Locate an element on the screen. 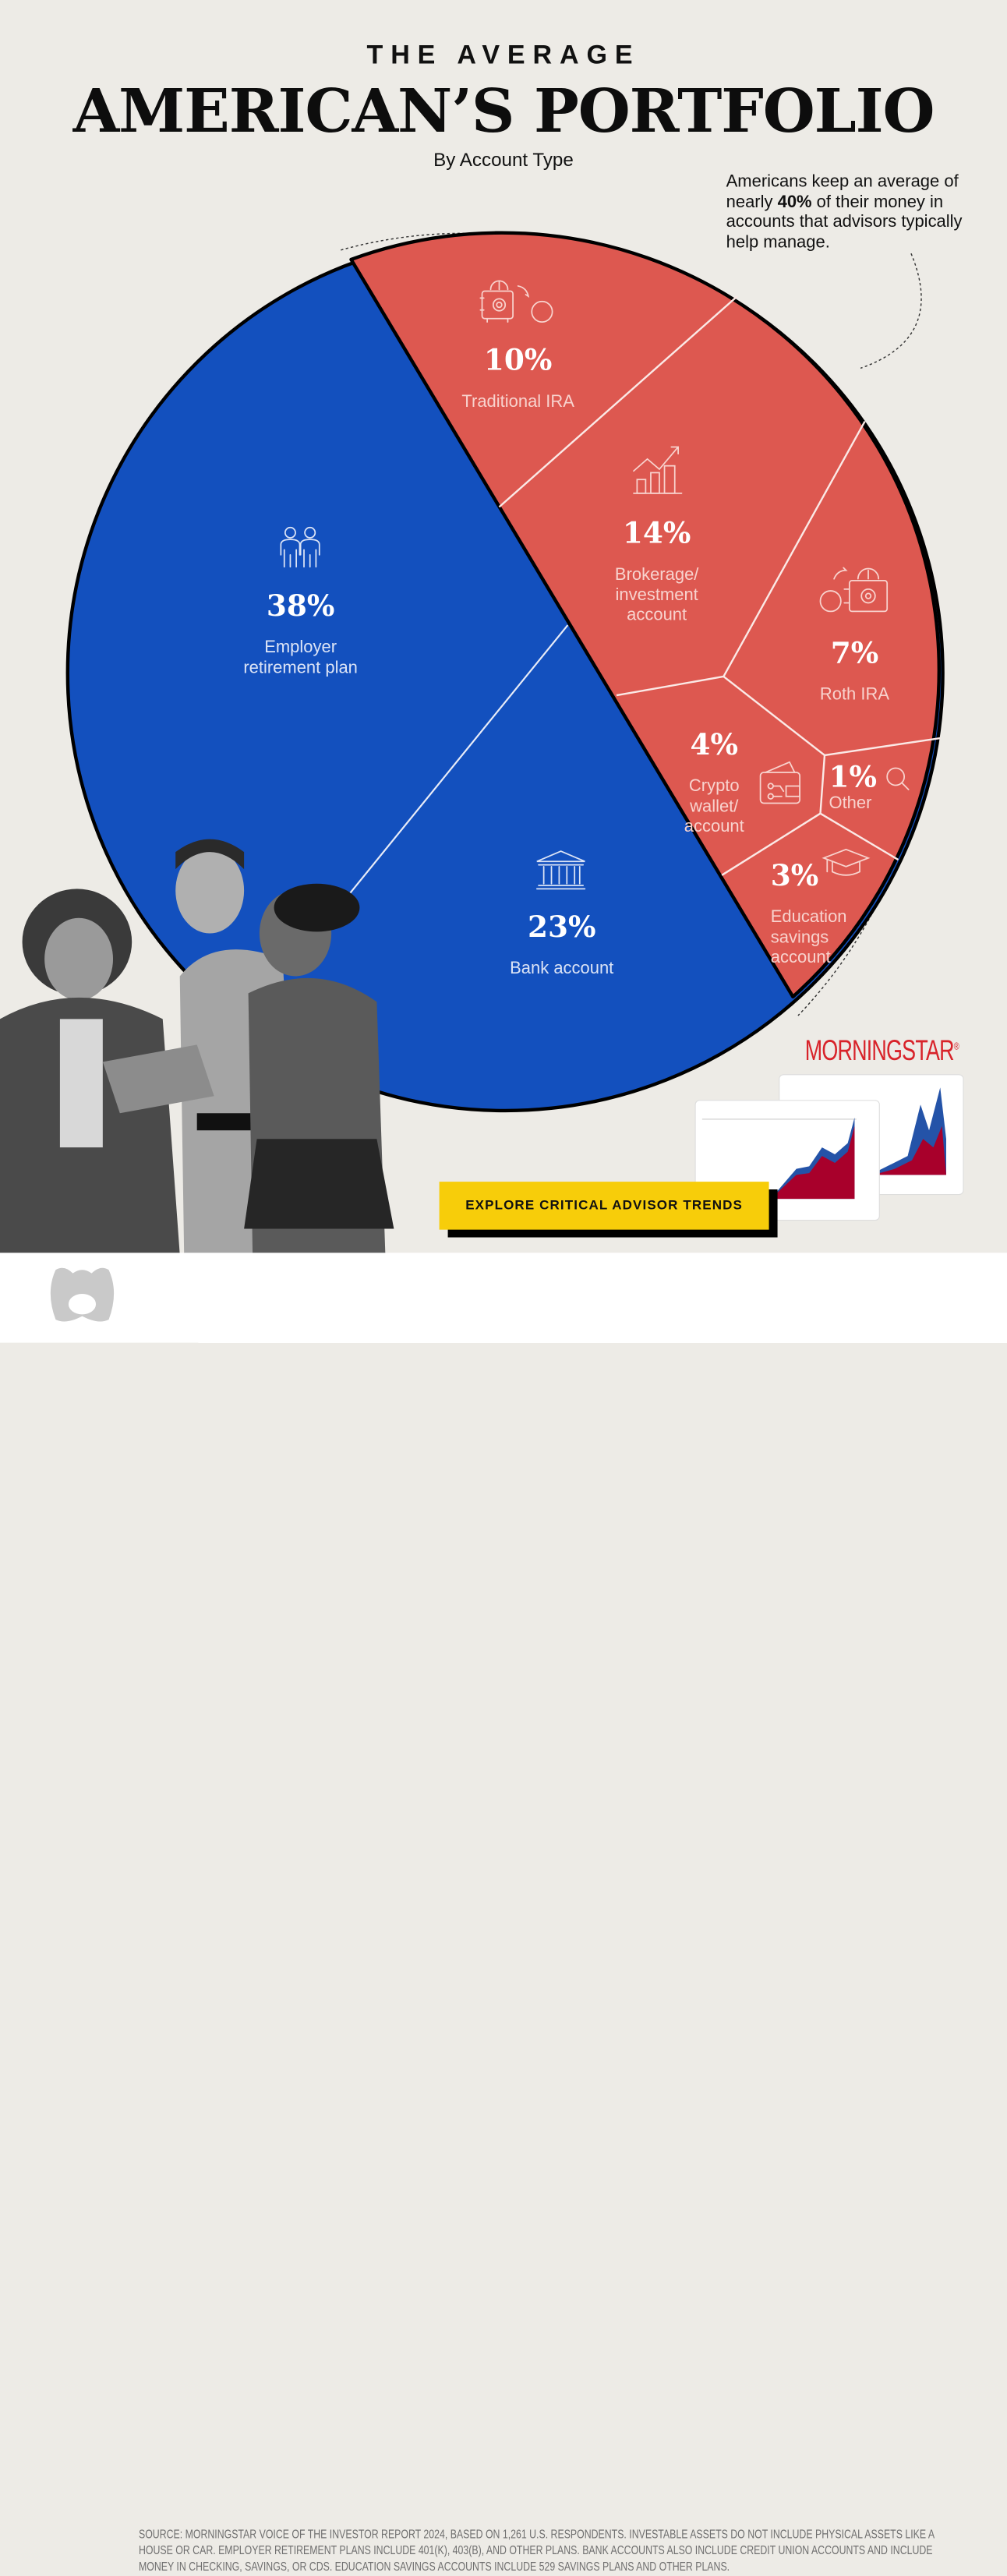 Image resolution: width=1007 pixels, height=2576 pixels. magnifier-icon is located at coordinates (898, 778).